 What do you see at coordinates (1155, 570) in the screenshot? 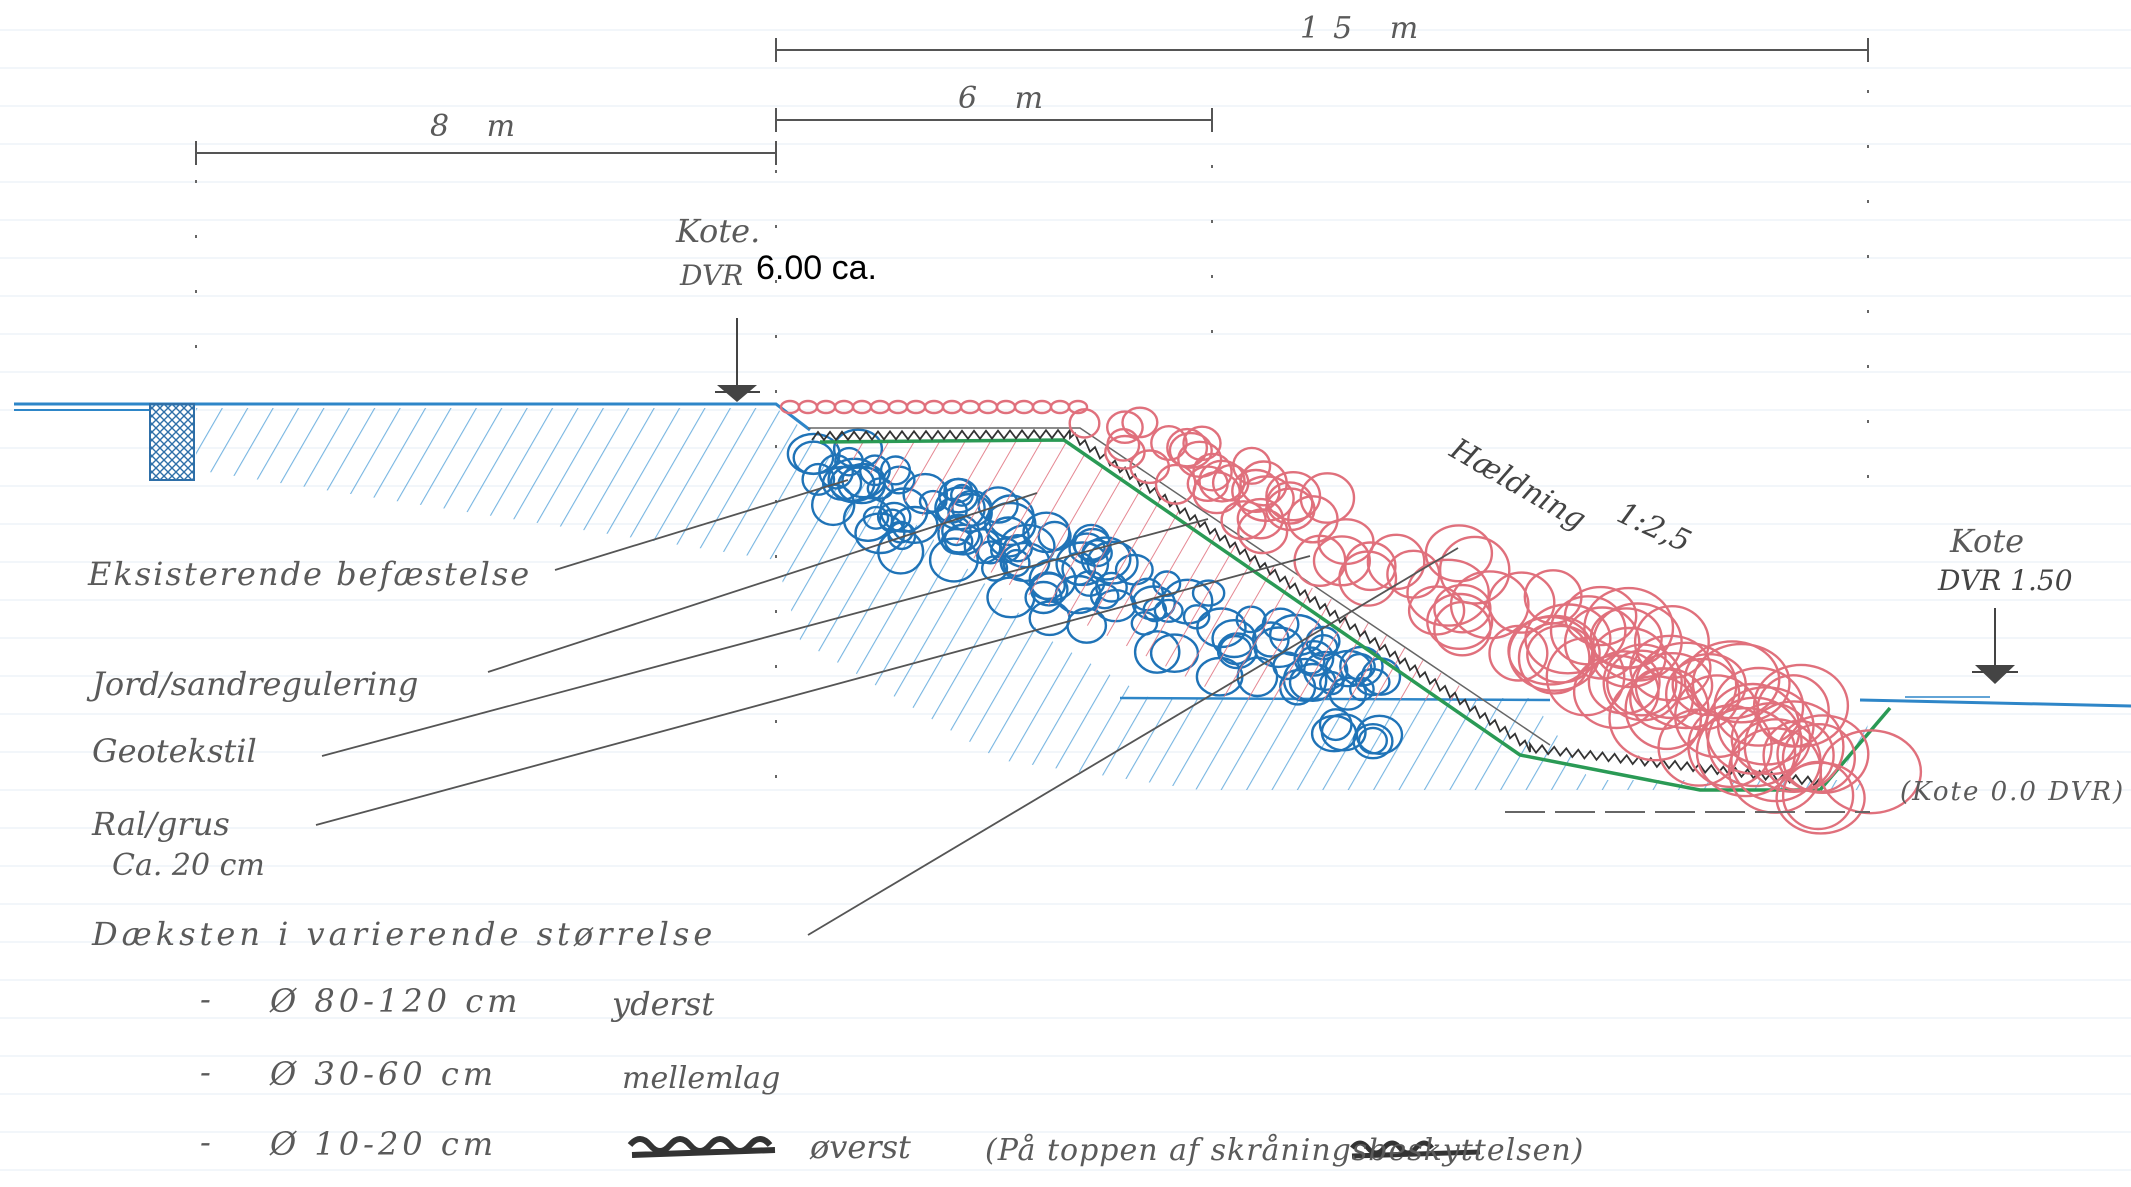
I see `soil-regulation` at bounding box center [1155, 570].